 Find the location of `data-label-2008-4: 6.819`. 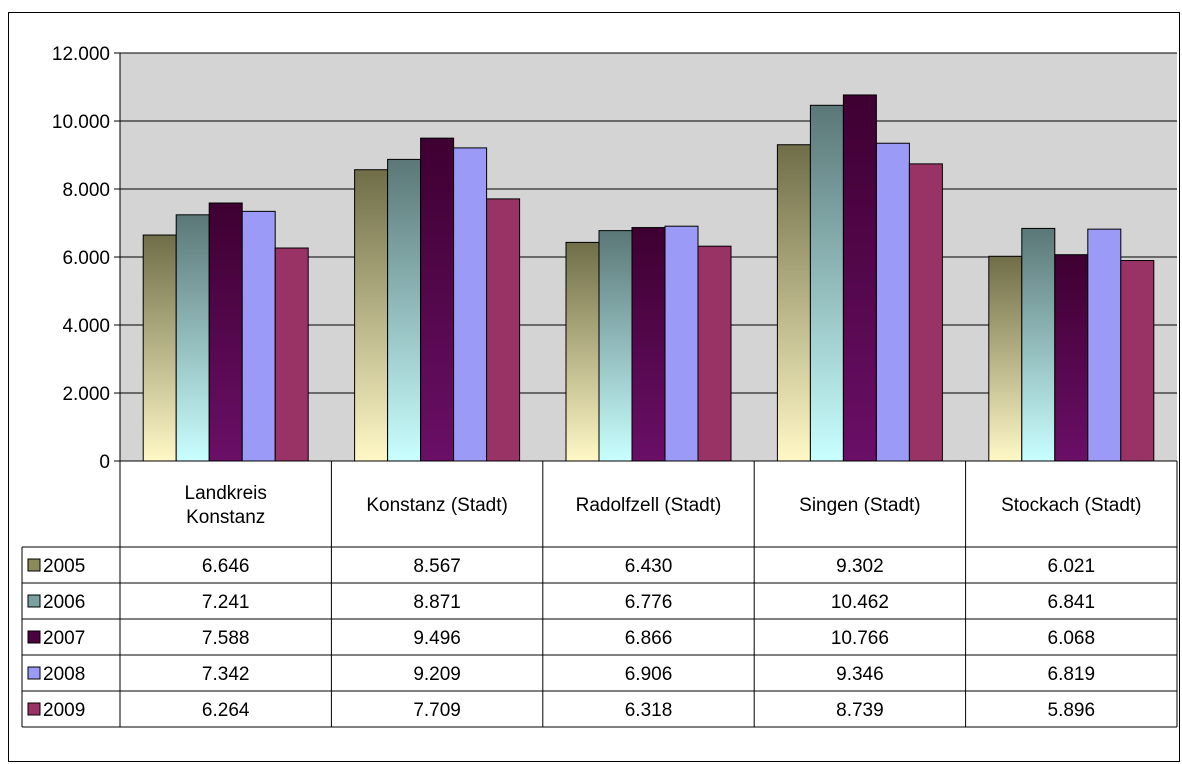

data-label-2008-4: 6.819 is located at coordinates (1072, 674).